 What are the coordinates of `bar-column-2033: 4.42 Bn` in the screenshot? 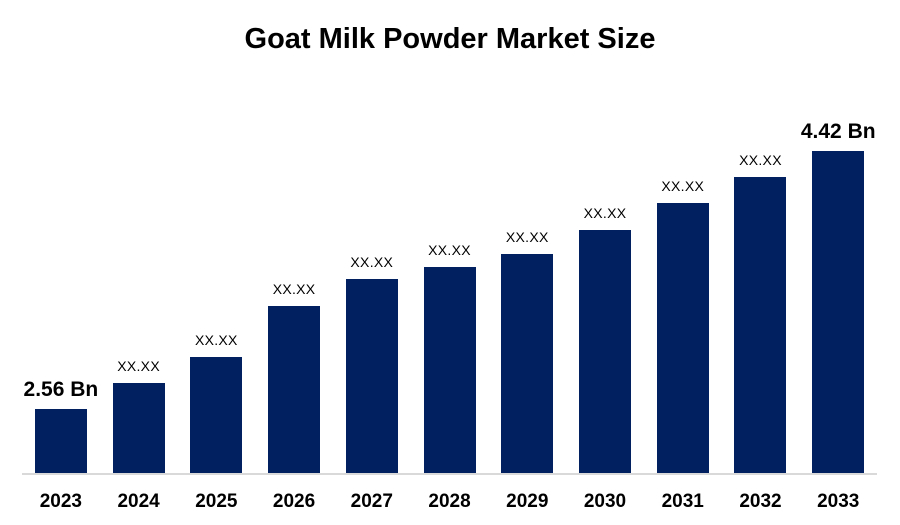 It's located at (838, 296).